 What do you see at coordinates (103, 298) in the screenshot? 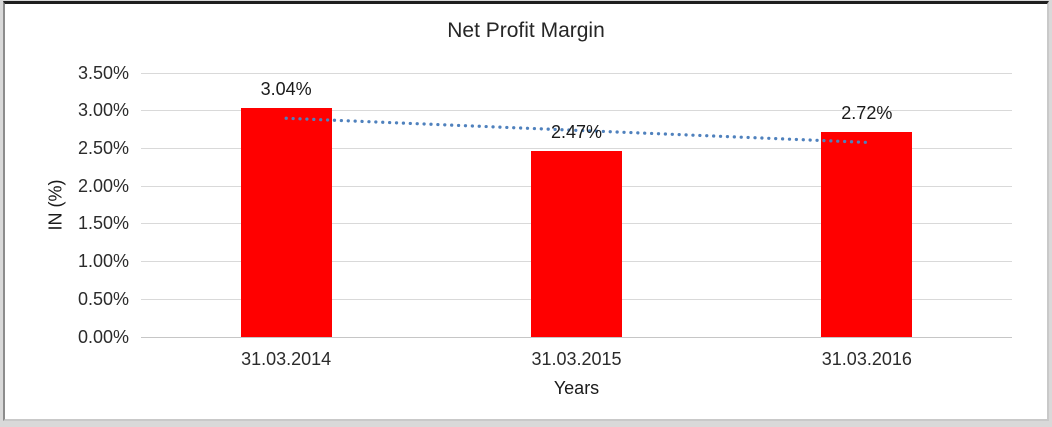
I see `y-tick-label: 0.50%` at bounding box center [103, 298].